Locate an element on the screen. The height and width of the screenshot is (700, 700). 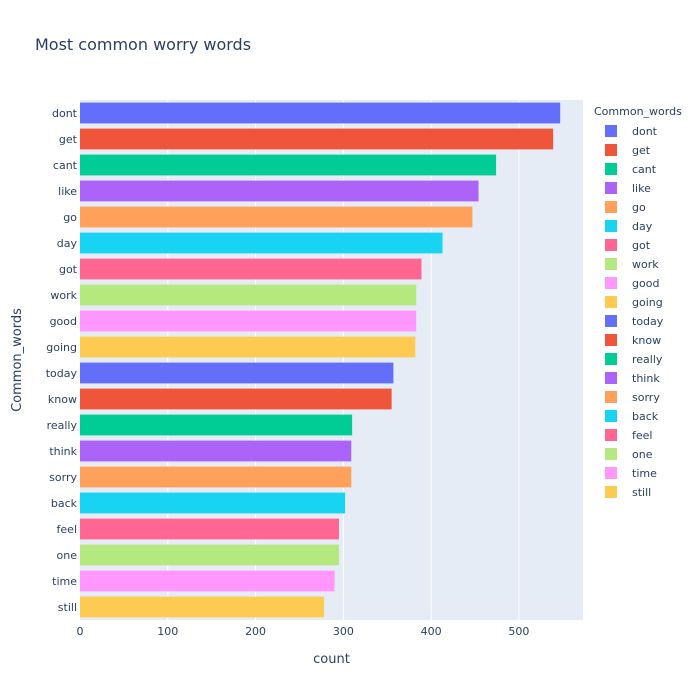
legend-label: get is located at coordinates (641, 150).